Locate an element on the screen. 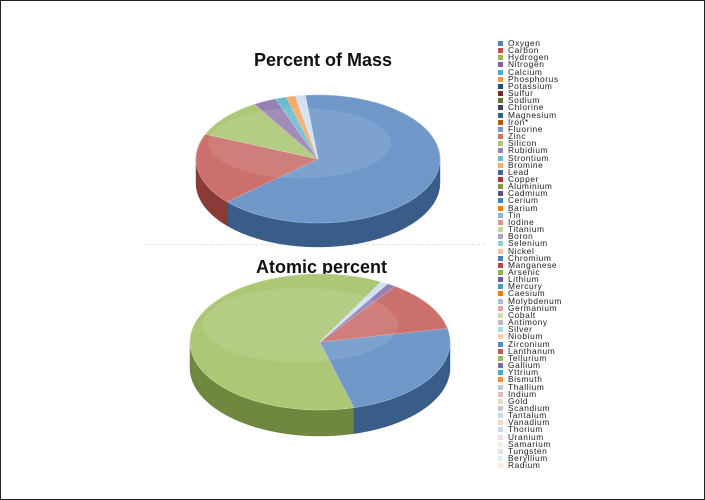  legend-item: Phosphorus is located at coordinates (598, 79).